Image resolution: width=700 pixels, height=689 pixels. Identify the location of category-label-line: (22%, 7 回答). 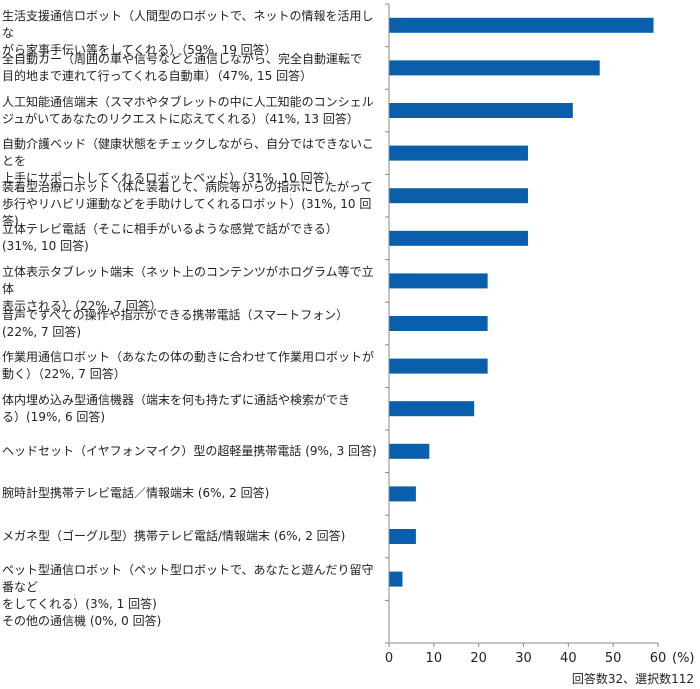
(42, 331).